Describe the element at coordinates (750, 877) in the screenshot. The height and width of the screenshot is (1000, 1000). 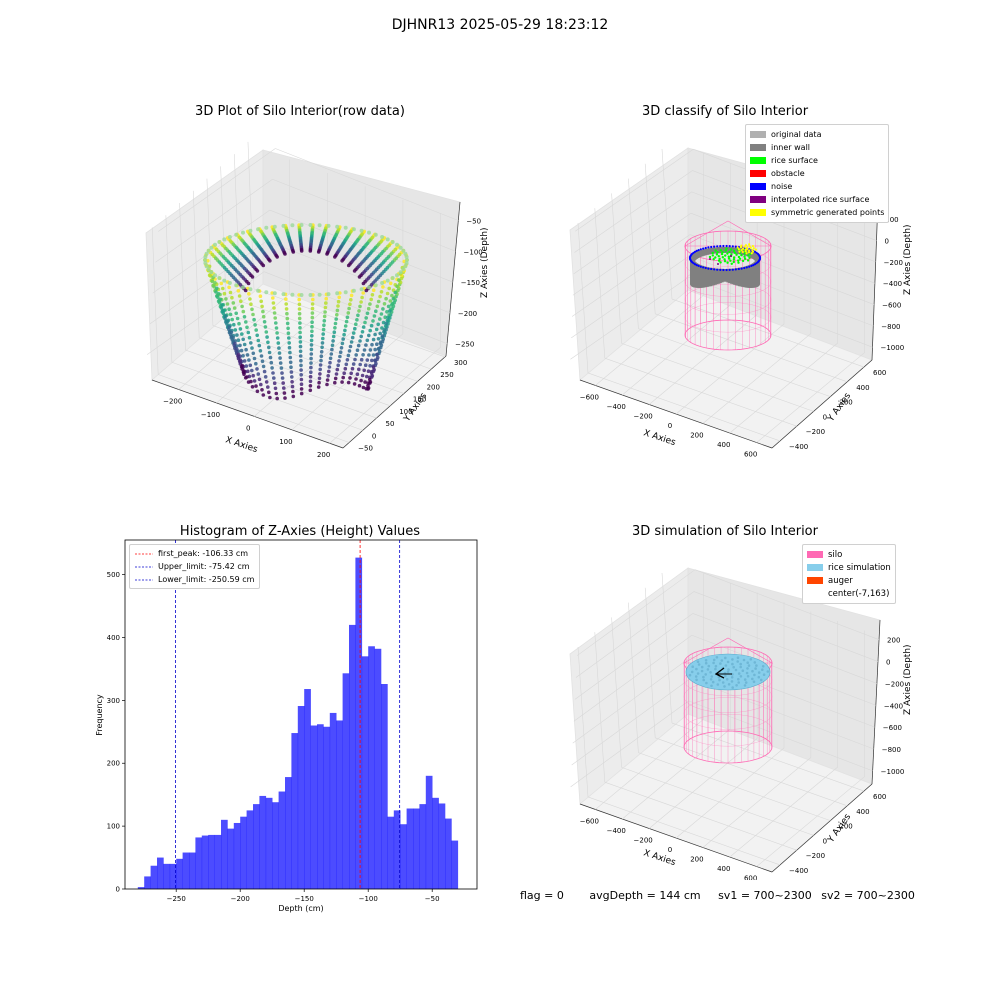
I see `x-tick-label: 600` at that location.